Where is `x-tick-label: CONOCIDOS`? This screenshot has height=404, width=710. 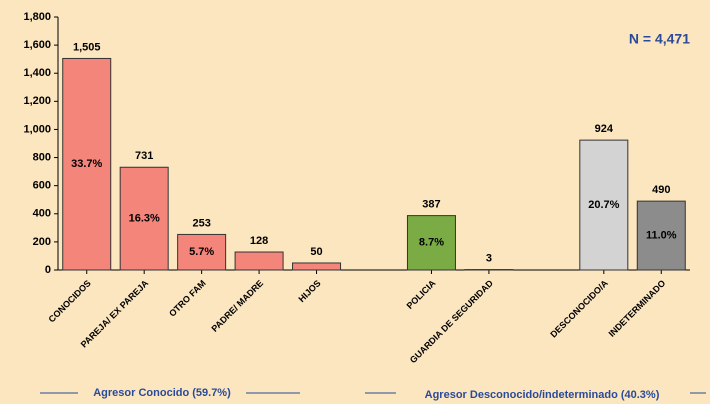
x-tick-label: CONOCIDOS is located at coordinates (69, 301).